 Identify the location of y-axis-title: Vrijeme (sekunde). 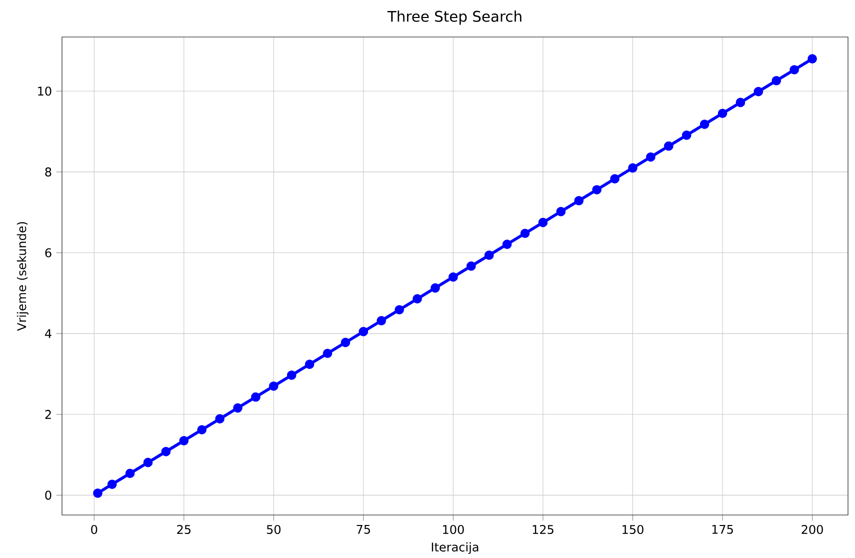
(22, 276).